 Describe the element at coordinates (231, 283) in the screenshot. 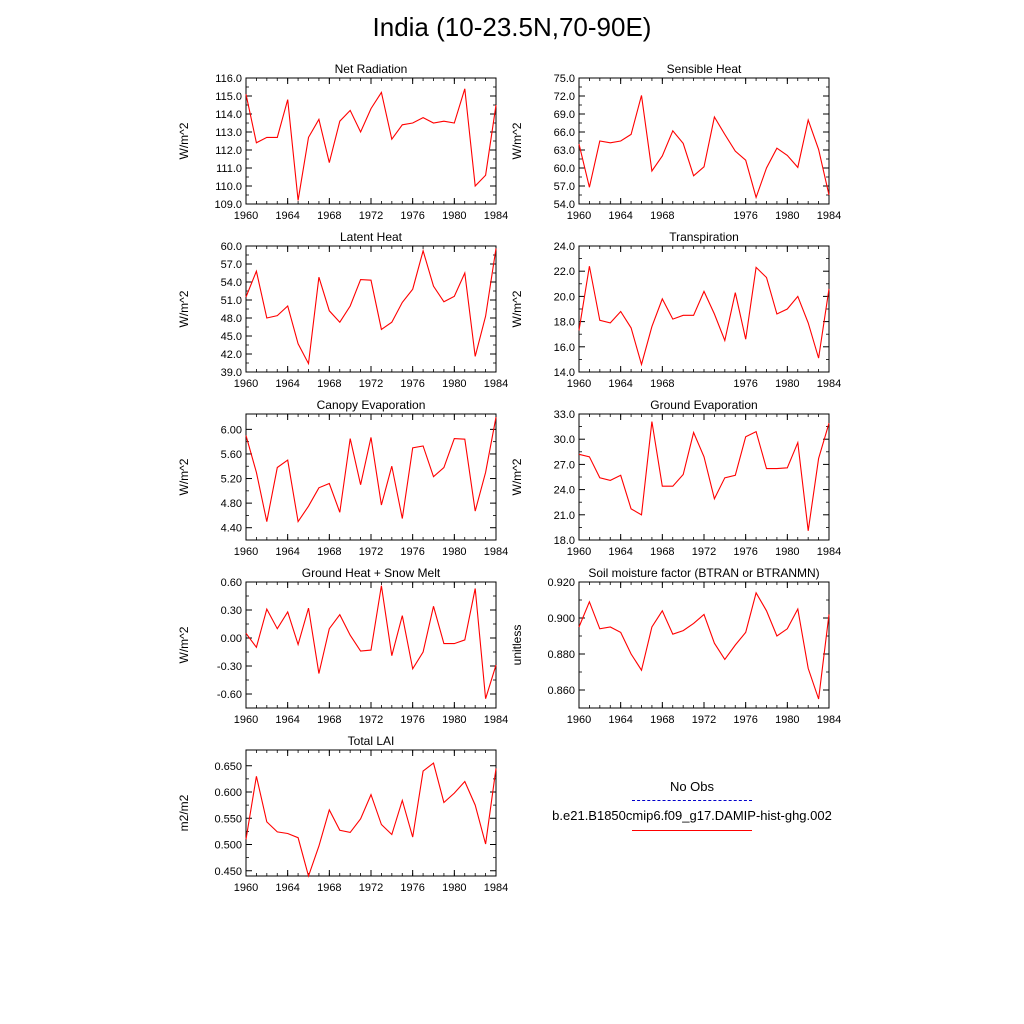

I see `y-tick-label: 54.0` at that location.